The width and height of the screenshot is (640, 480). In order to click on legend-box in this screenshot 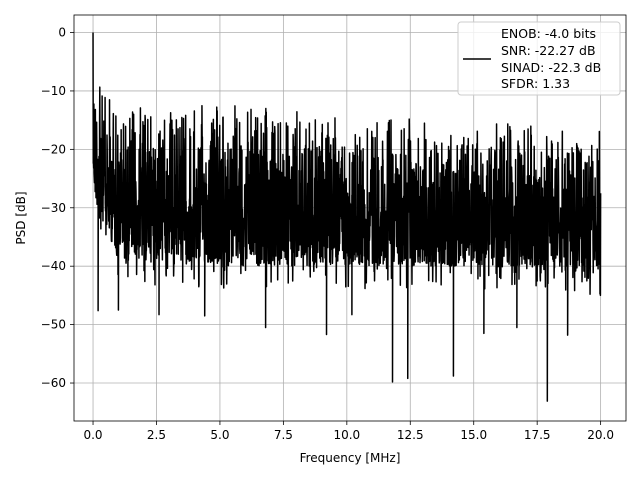, I will do `click(539, 58)`.